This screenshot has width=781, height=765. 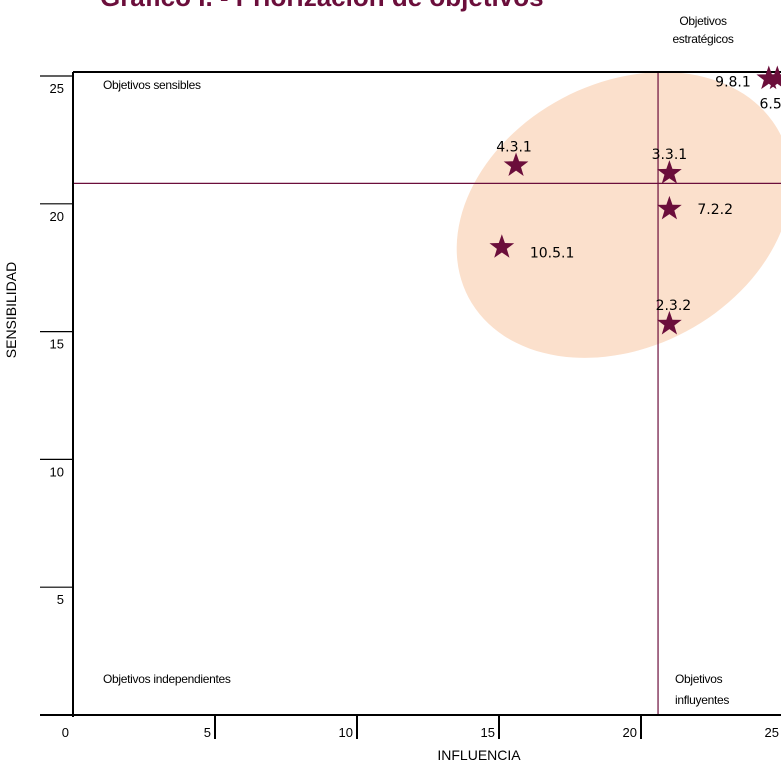 What do you see at coordinates (152, 85) in the screenshot?
I see `quadrant-label-sensitive: Objetivos sensibles` at bounding box center [152, 85].